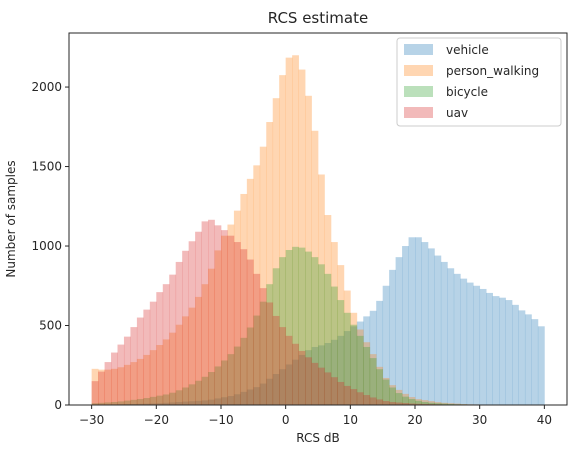 The width and height of the screenshot is (578, 450). What do you see at coordinates (492, 71) in the screenshot?
I see `legend-label-person_walking: person_walking` at bounding box center [492, 71].